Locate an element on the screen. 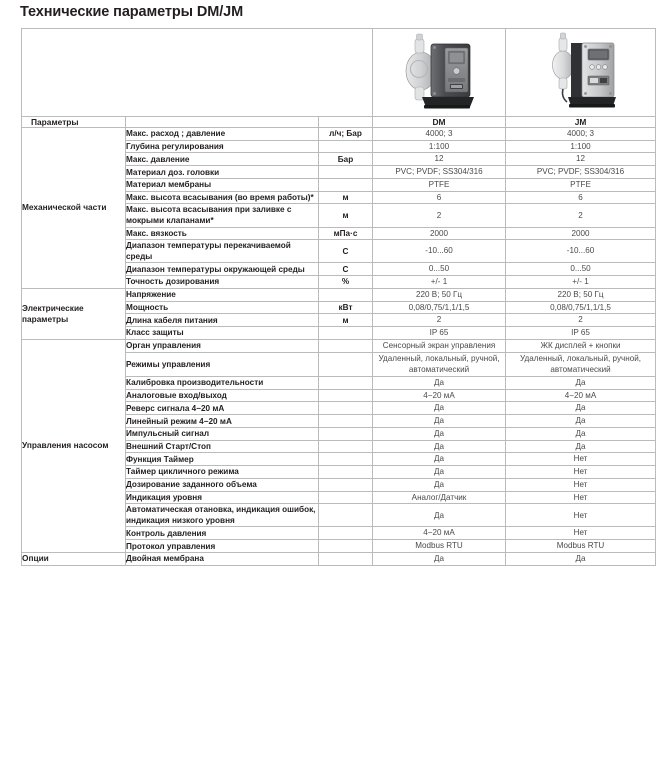  parameter-name: Аналоговые вход/выход is located at coordinates (222, 395).